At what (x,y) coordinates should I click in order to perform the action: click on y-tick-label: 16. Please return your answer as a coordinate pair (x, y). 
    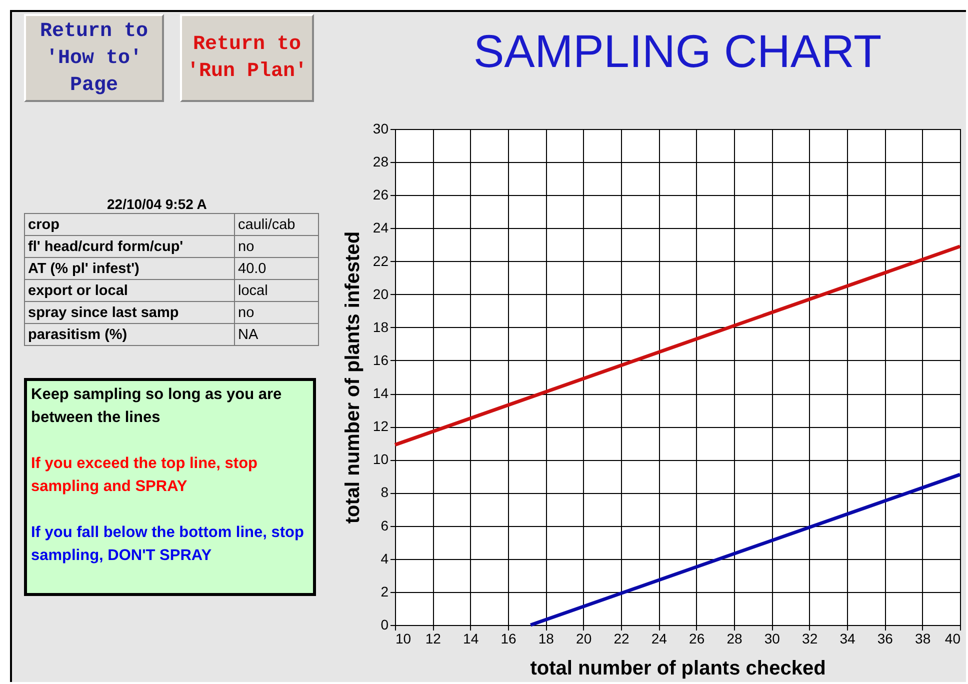
    Looking at the image, I should click on (380, 360).